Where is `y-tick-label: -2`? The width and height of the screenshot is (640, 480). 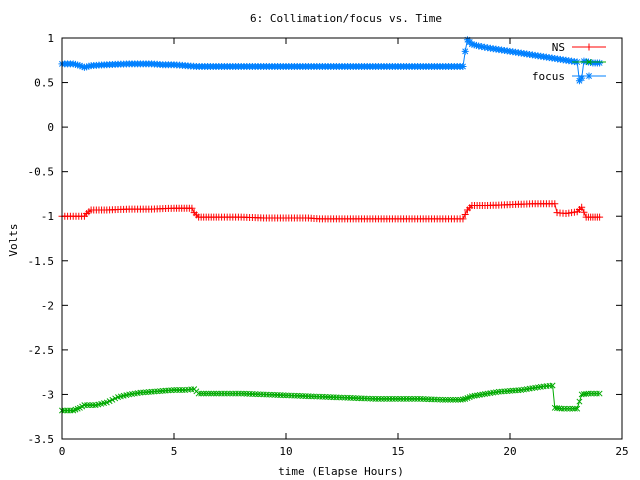 y-tick-label: -2 is located at coordinates (47, 305).